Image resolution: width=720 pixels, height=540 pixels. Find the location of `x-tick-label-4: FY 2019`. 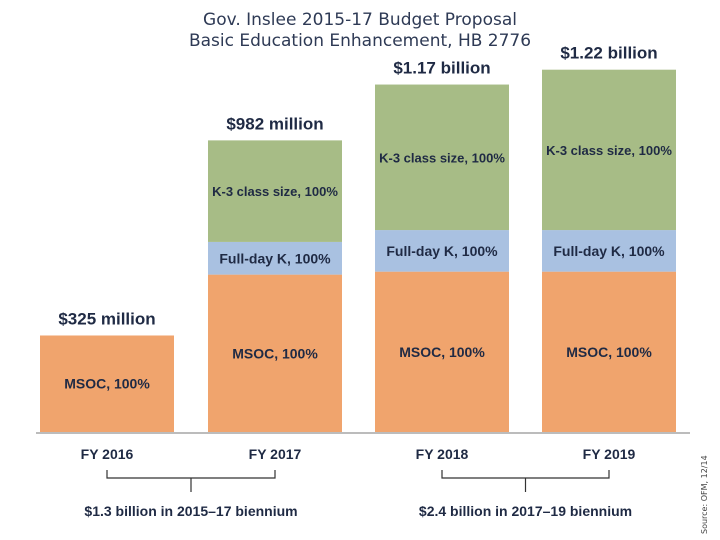

x-tick-label-4: FY 2019 is located at coordinates (609, 454).